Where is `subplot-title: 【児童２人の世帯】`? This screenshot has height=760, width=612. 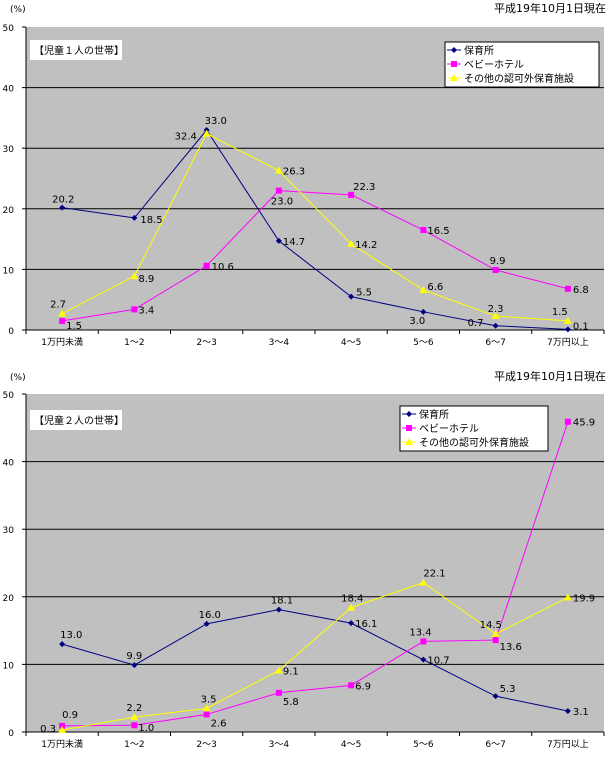 subplot-title: 【児童２人の世帯】 is located at coordinates (79, 420).